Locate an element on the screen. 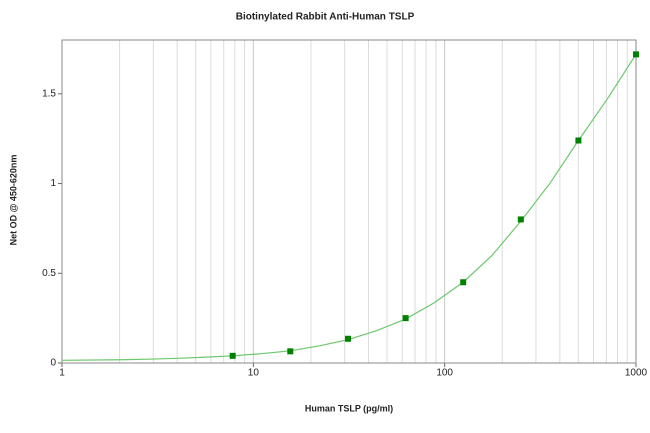 This screenshot has width=650, height=433. x-axis-label: Human TSLP (pg/ml) is located at coordinates (349, 408).